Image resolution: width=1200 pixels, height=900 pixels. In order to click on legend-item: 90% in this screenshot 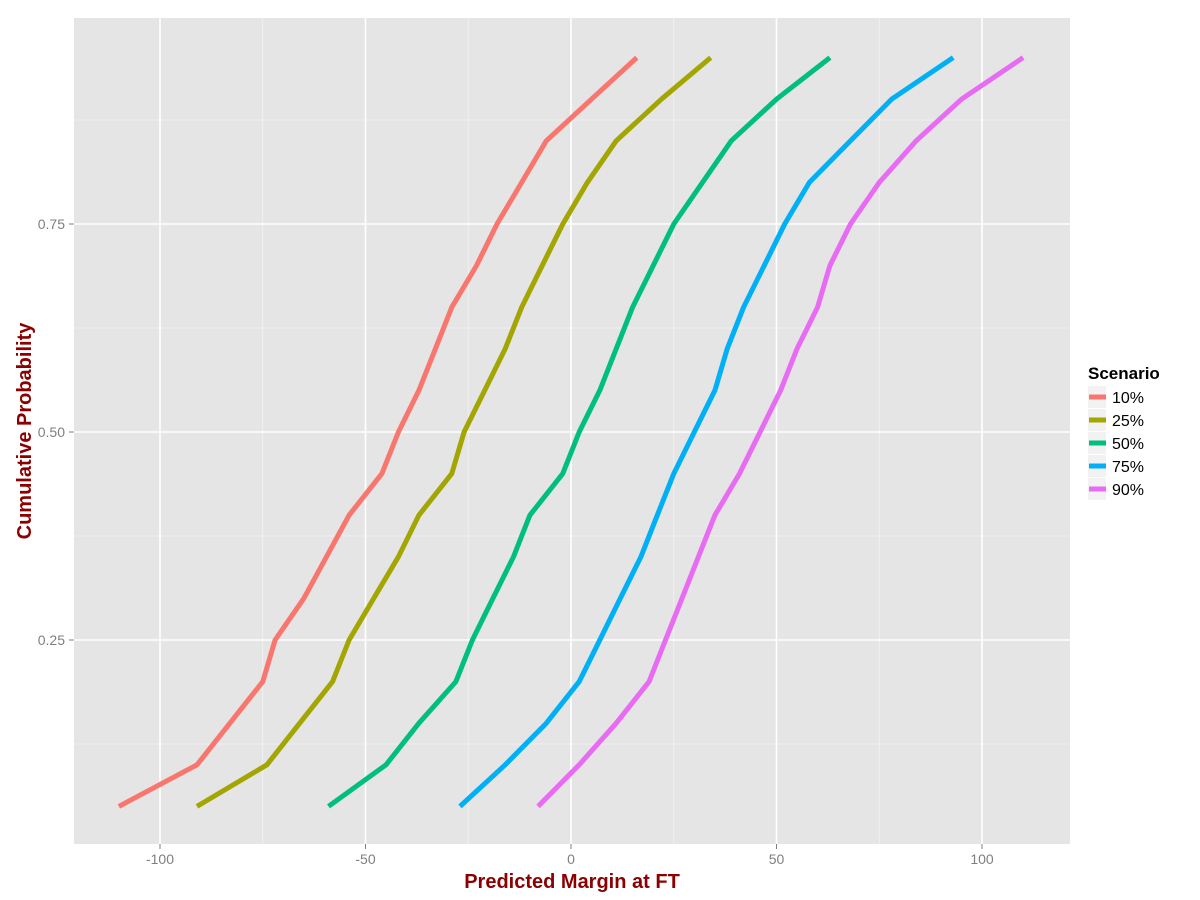, I will do `click(1116, 489)`.